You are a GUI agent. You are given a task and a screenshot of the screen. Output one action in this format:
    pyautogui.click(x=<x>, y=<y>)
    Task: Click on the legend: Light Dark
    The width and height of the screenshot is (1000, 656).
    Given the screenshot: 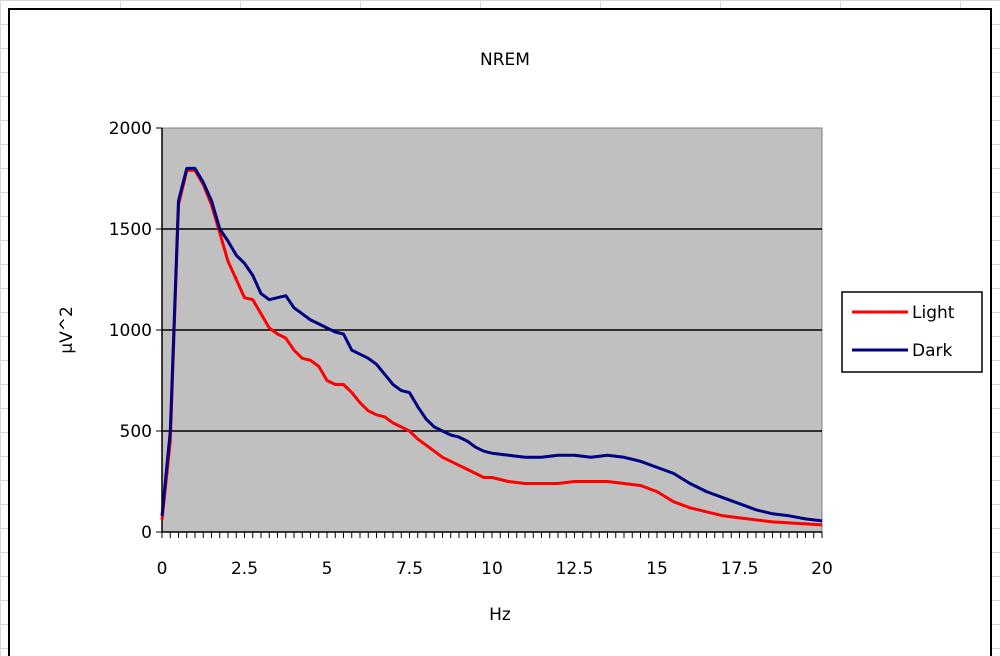 What is the action you would take?
    pyautogui.click(x=912, y=332)
    